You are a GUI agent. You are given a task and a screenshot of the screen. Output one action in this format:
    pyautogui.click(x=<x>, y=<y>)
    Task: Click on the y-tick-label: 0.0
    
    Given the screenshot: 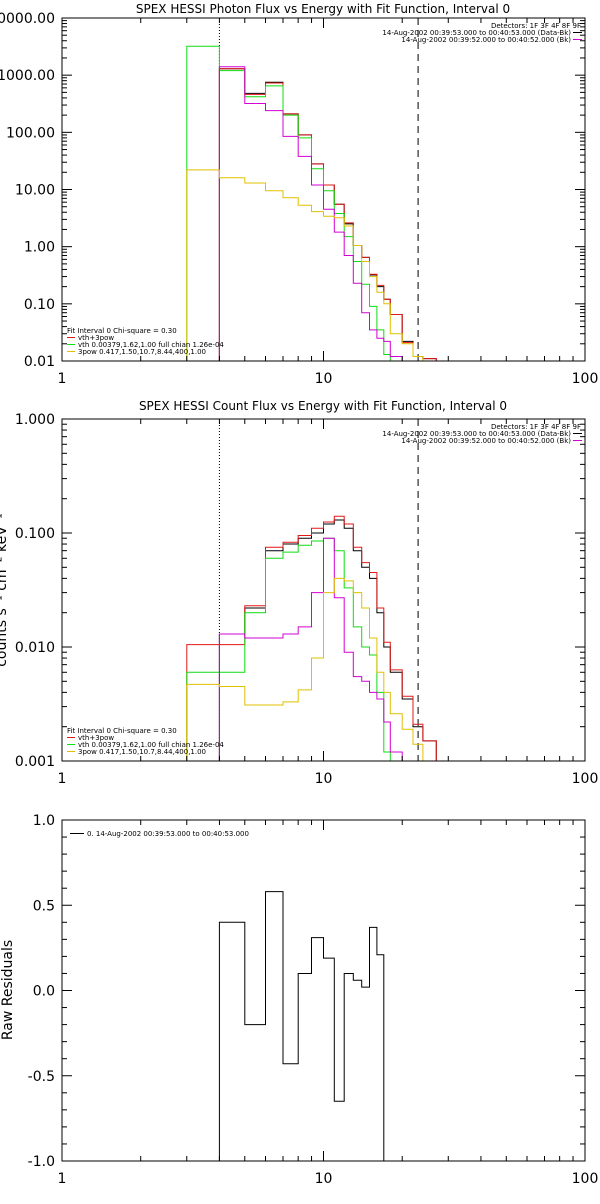 What is the action you would take?
    pyautogui.click(x=44, y=992)
    